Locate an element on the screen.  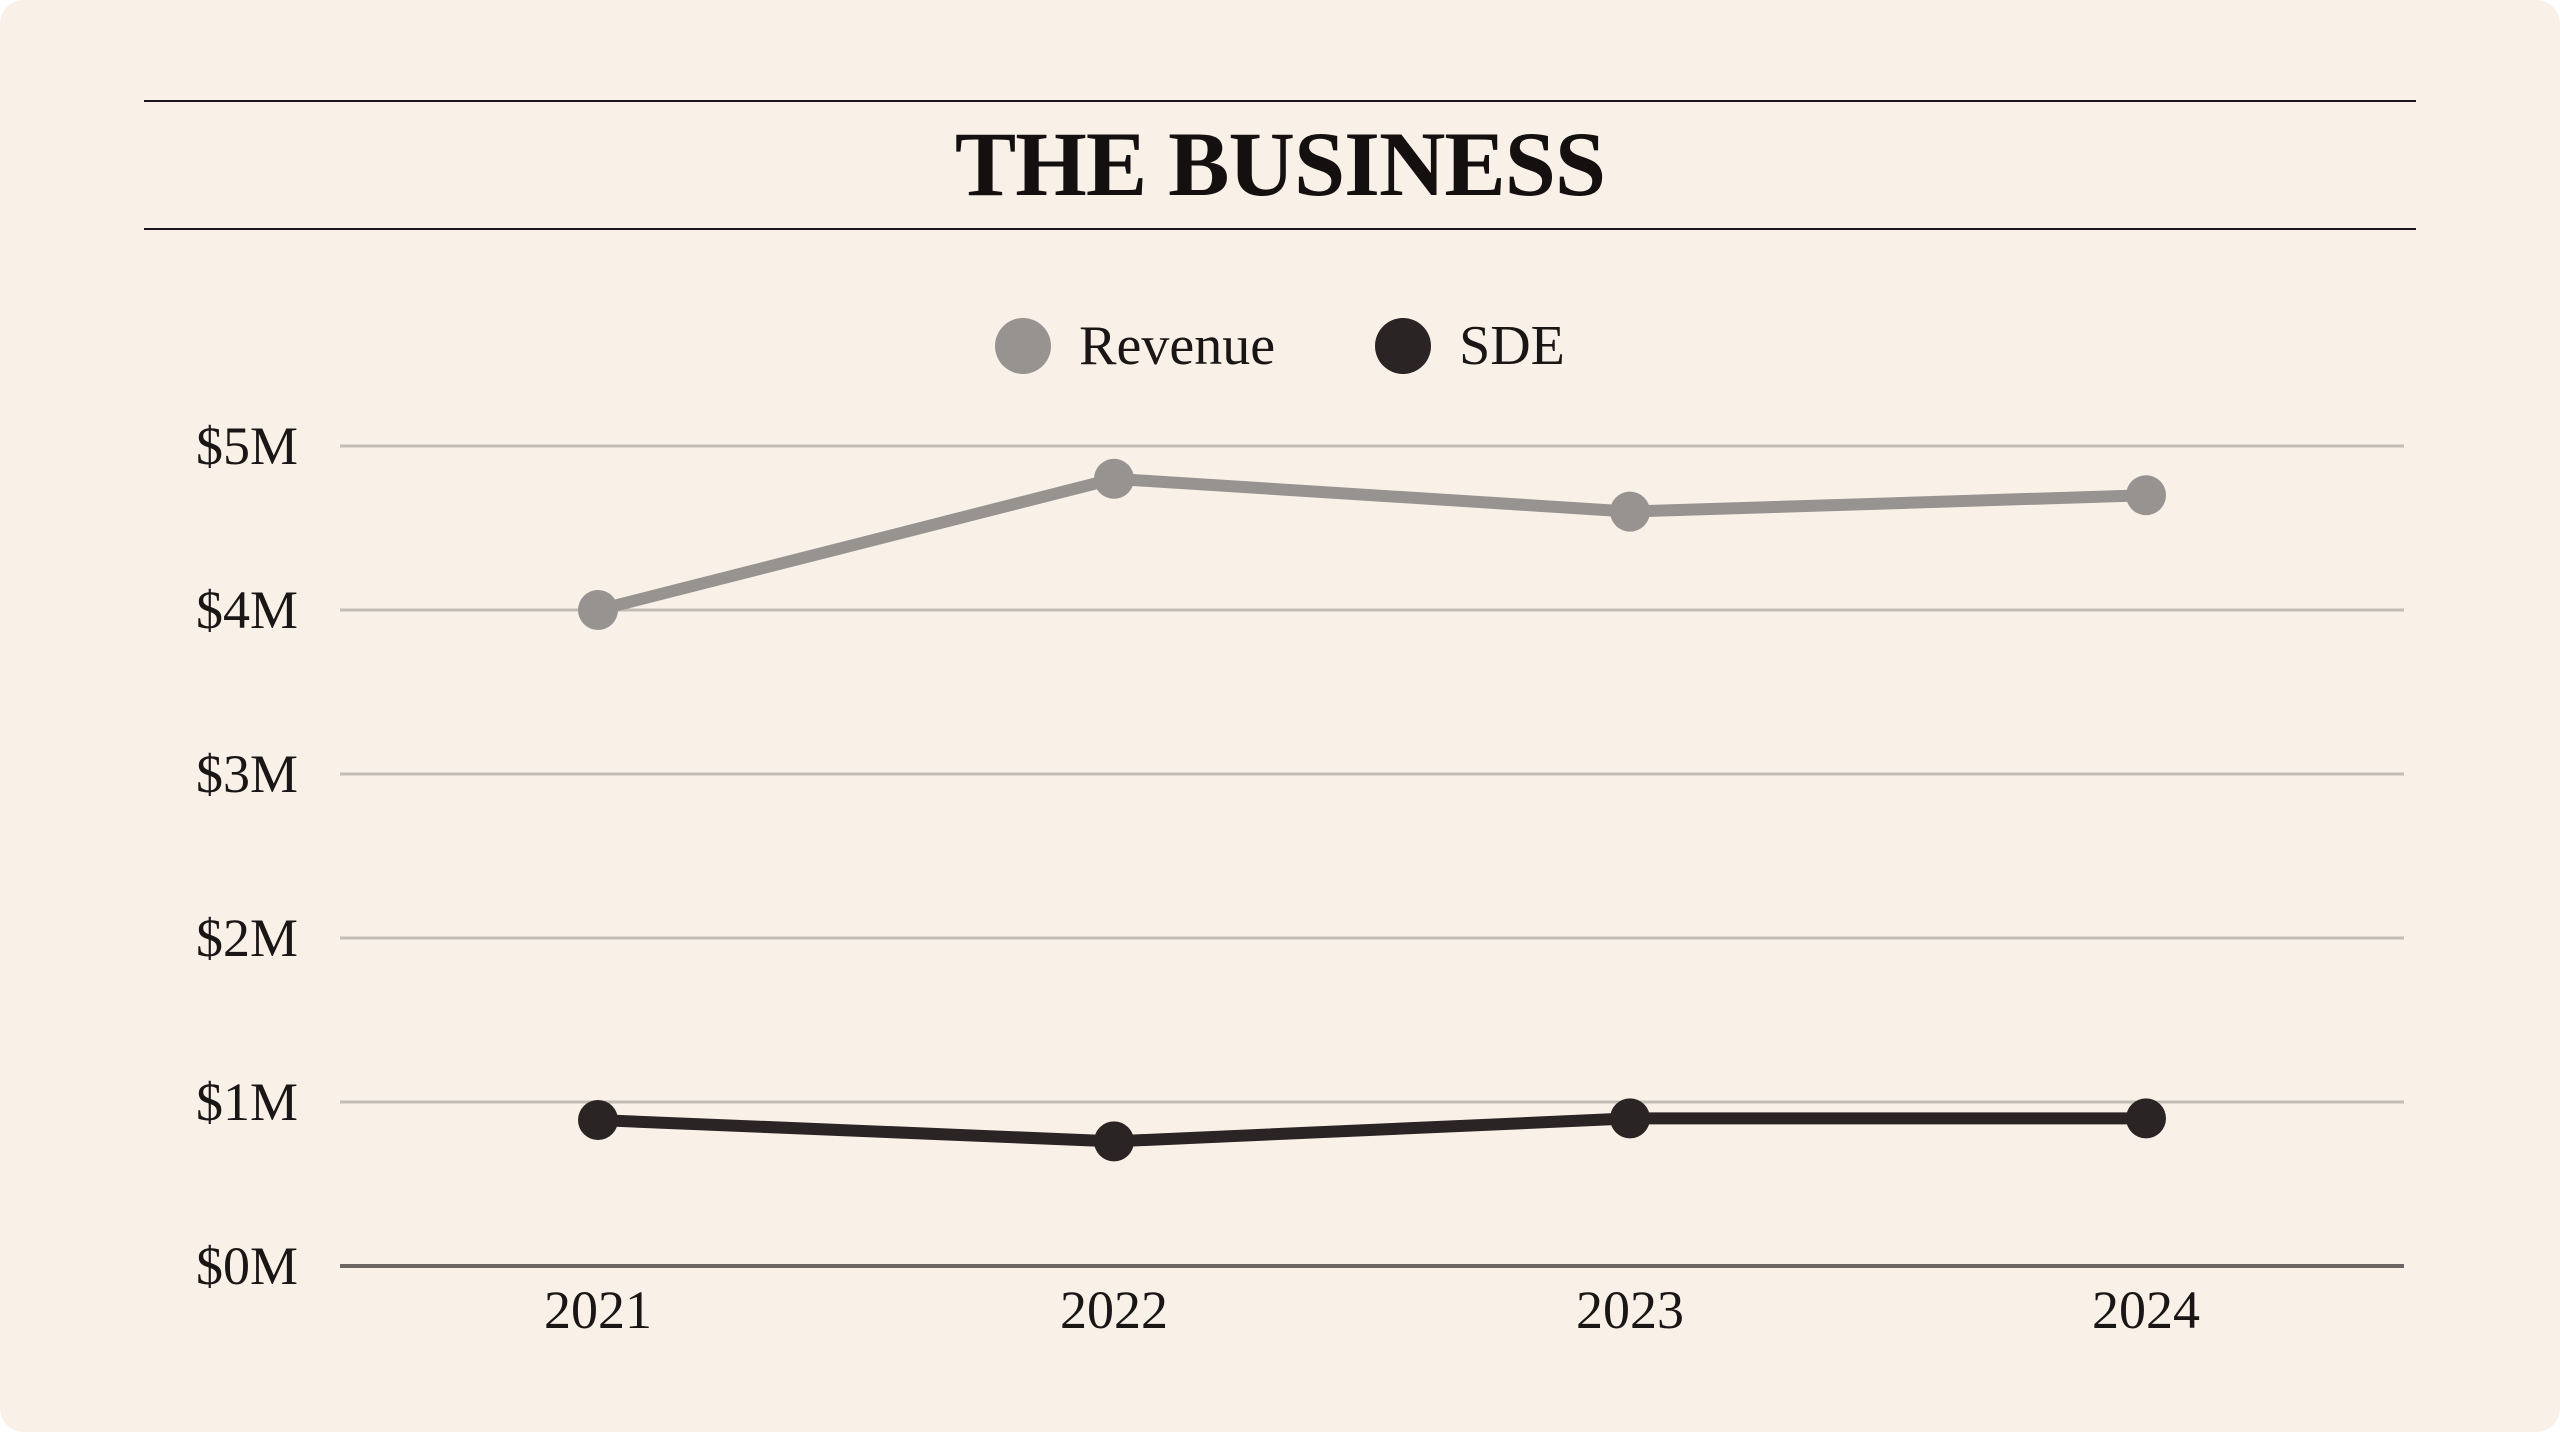
series-line-sde is located at coordinates (1372, 1130).